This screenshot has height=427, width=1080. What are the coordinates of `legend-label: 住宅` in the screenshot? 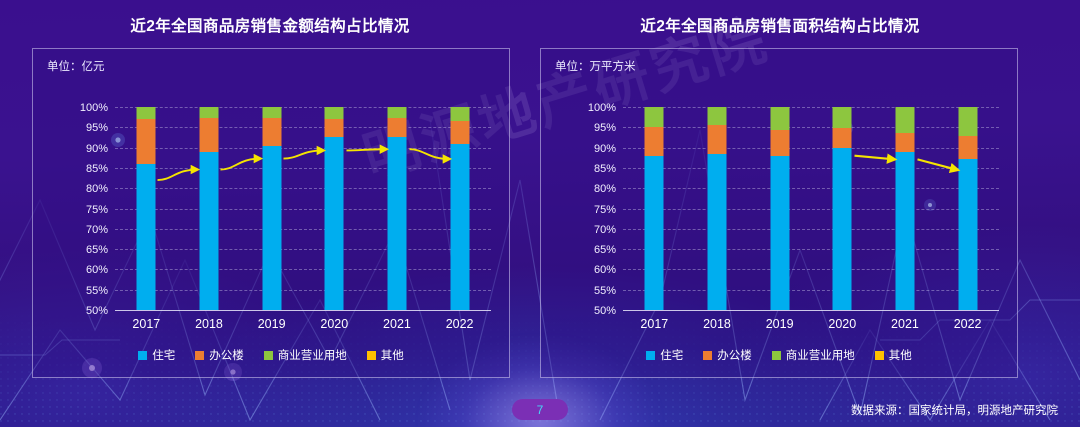 It's located at (164, 356).